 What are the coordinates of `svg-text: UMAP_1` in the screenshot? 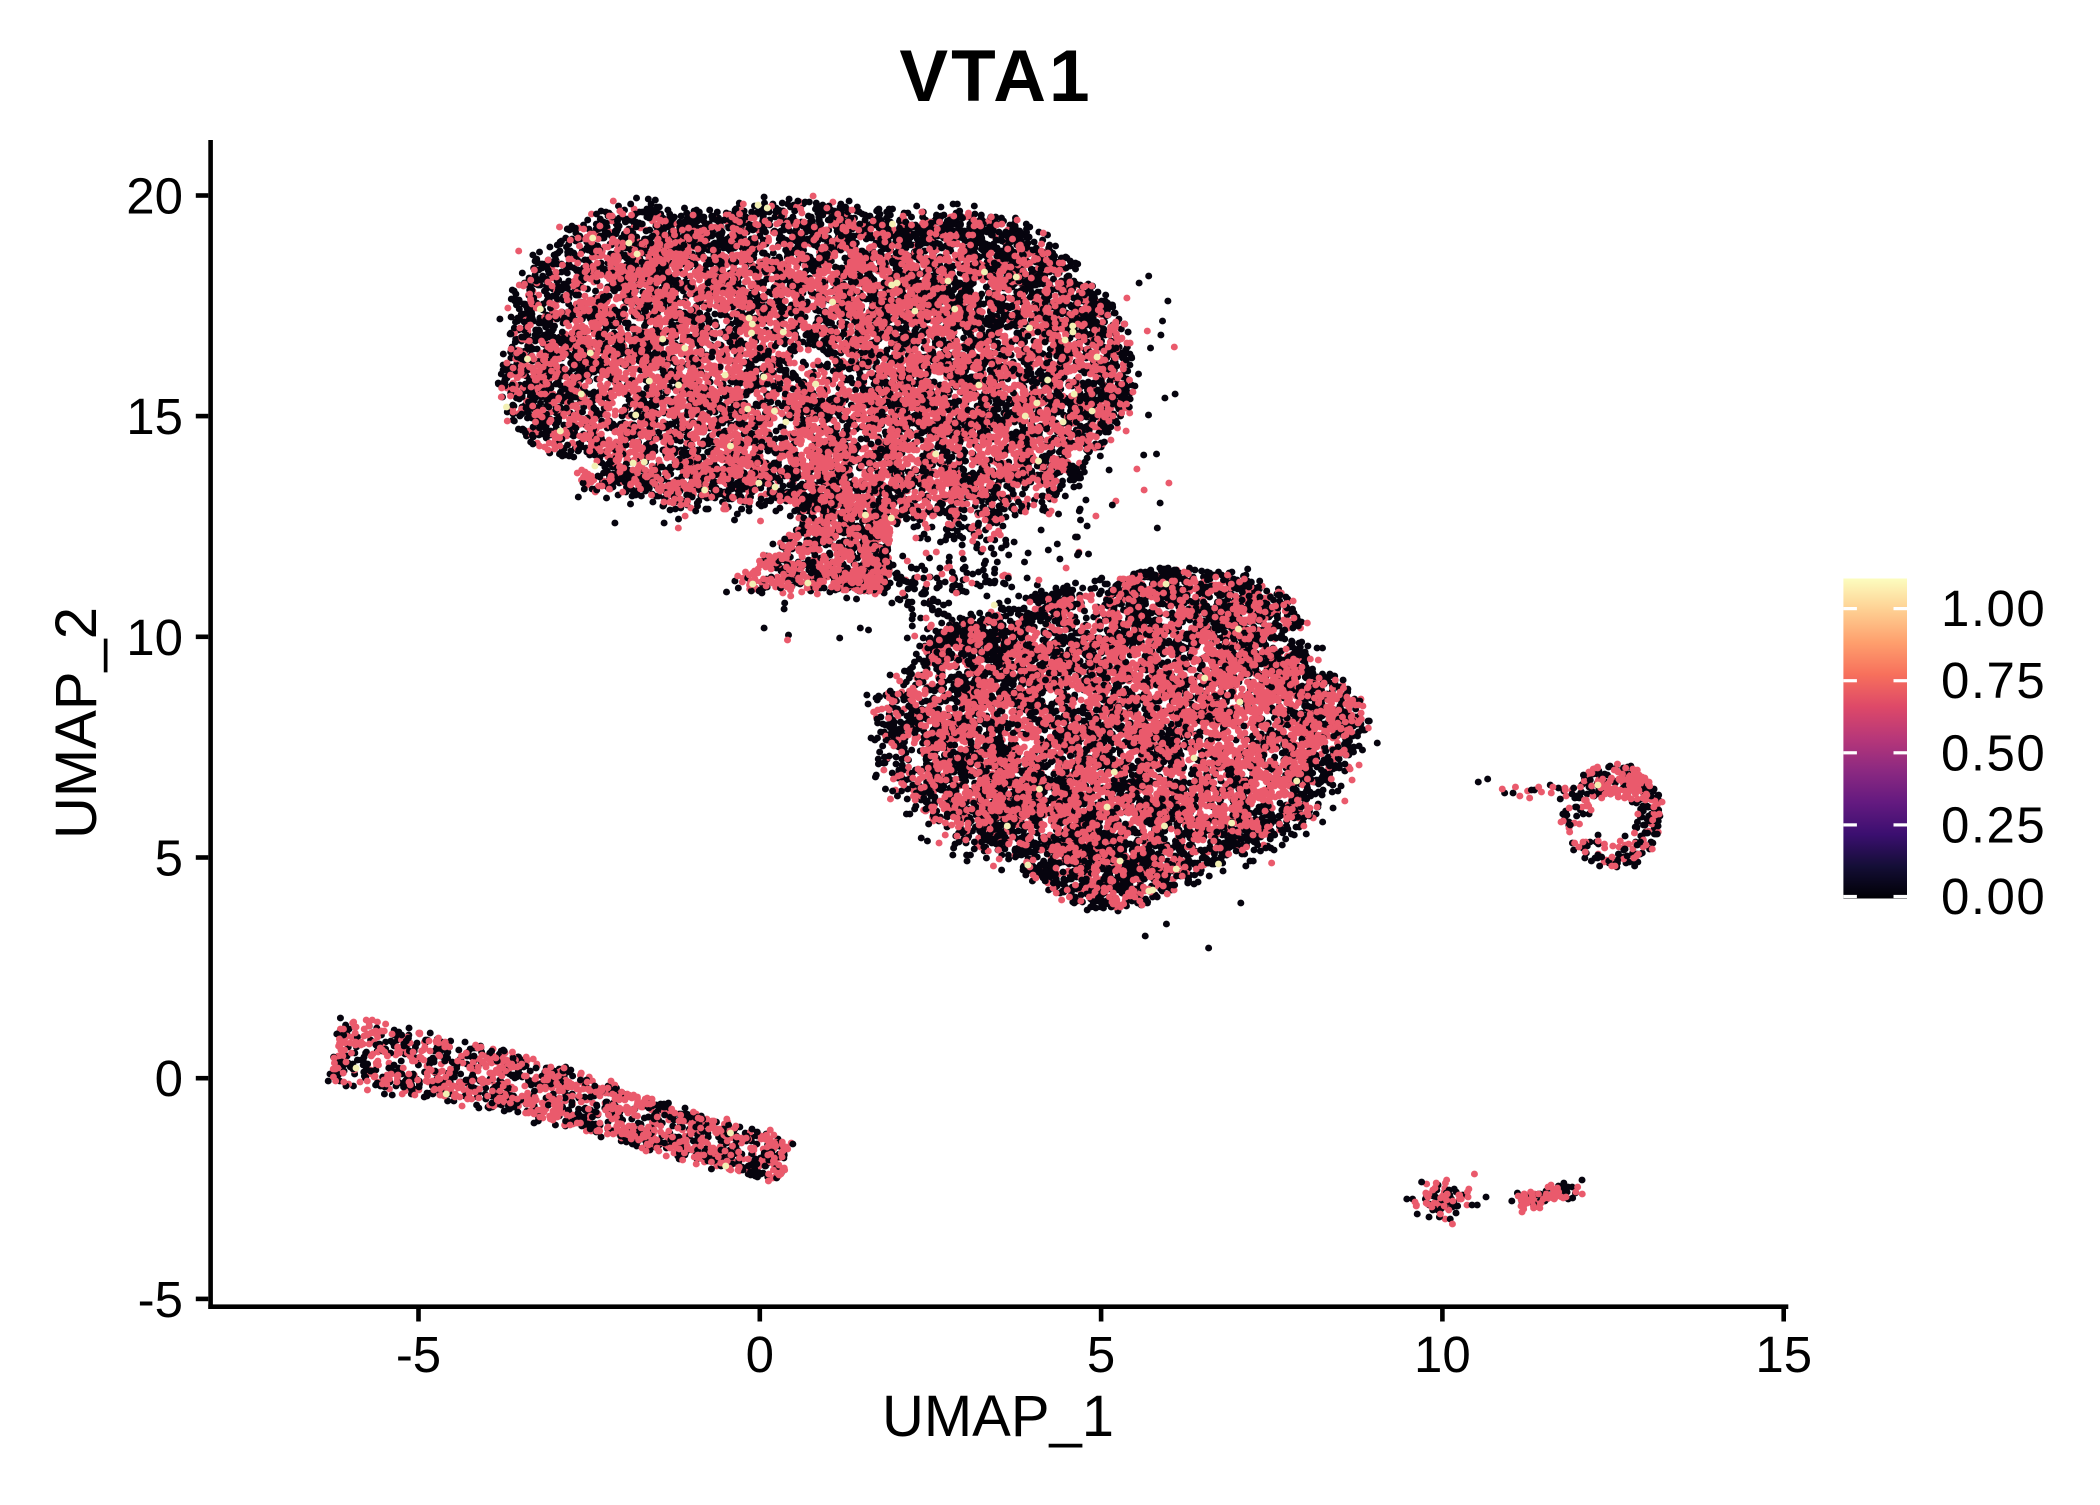 It's located at (998, 1416).